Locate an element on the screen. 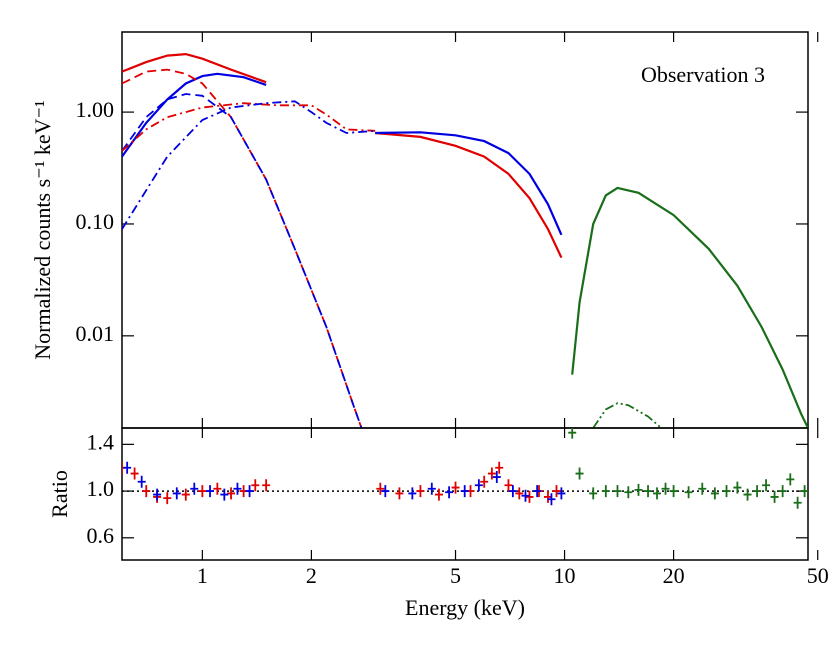  y-tick-label: 1.00 is located at coordinates (95, 109).